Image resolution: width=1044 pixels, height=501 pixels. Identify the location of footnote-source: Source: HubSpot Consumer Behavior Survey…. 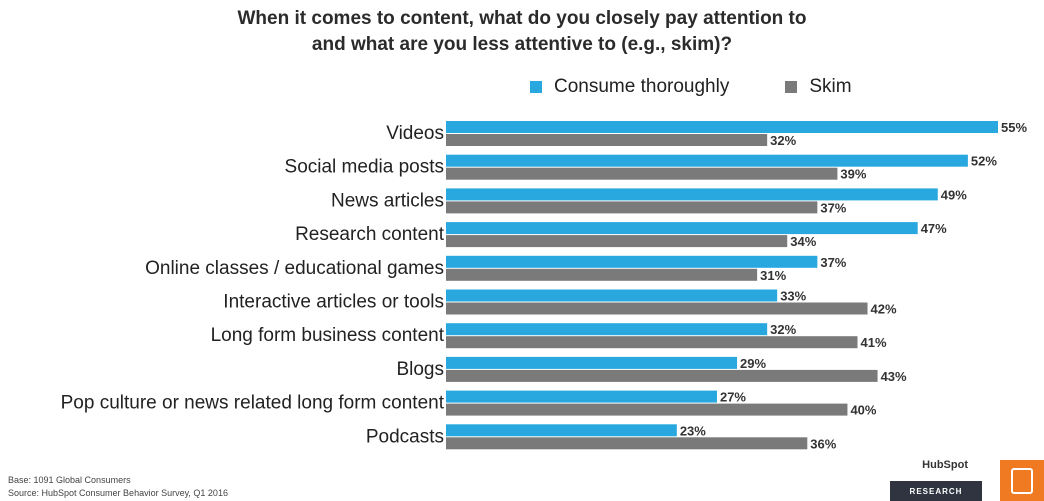
(118, 493).